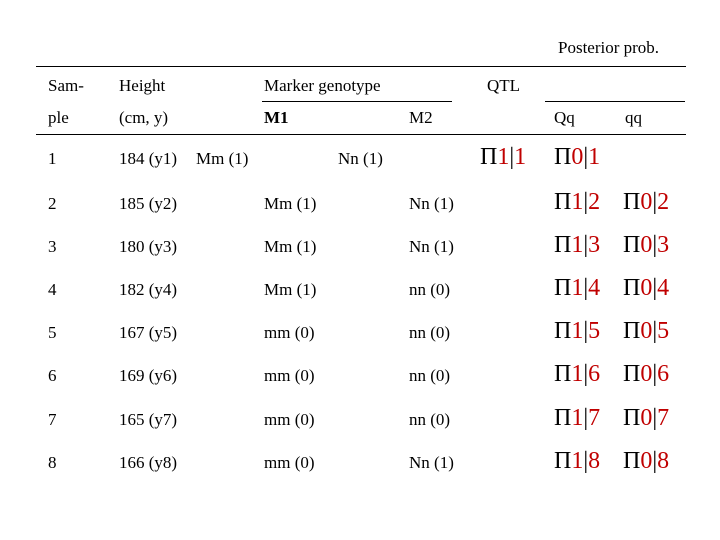 This screenshot has width=720, height=540. What do you see at coordinates (148, 158) in the screenshot?
I see `row1-height: 184 (y1)` at bounding box center [148, 158].